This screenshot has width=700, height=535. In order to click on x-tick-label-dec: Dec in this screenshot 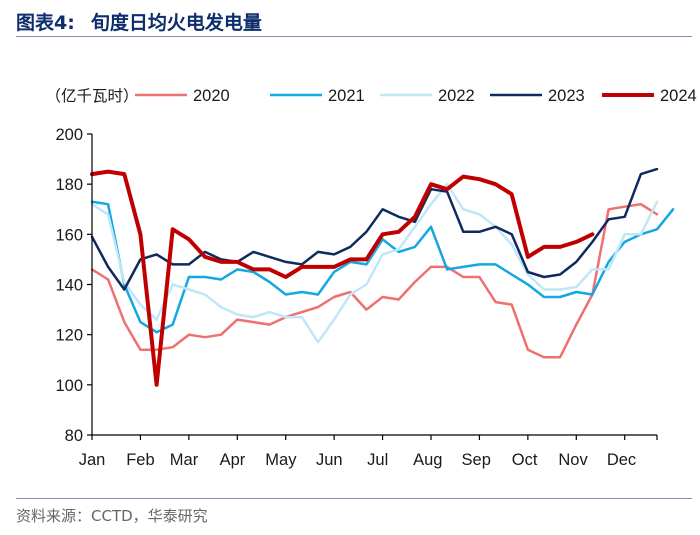, I will do `click(621, 460)`.